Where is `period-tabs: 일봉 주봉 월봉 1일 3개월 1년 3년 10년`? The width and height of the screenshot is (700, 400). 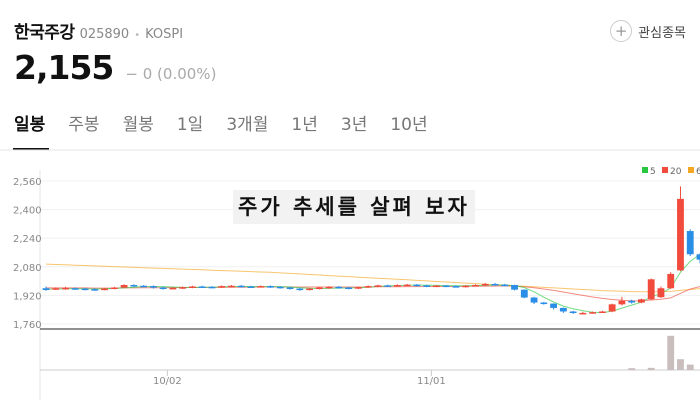 period-tabs: 일봉 주봉 월봉 1일 3개월 1년 3년 10년 is located at coordinates (231, 130).